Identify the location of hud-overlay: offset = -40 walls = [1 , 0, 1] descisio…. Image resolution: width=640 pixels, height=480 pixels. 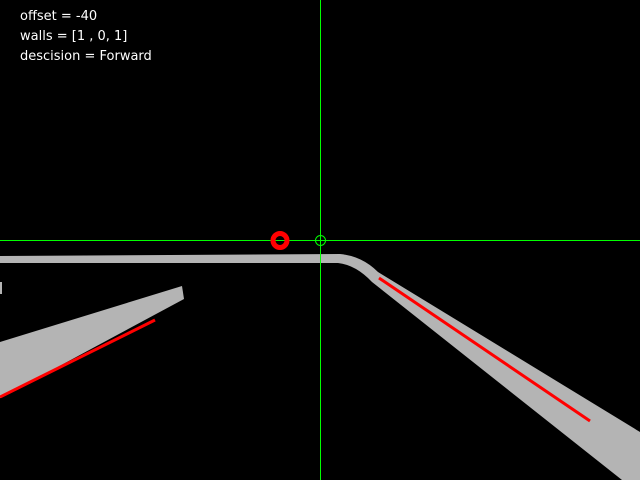
(86, 37).